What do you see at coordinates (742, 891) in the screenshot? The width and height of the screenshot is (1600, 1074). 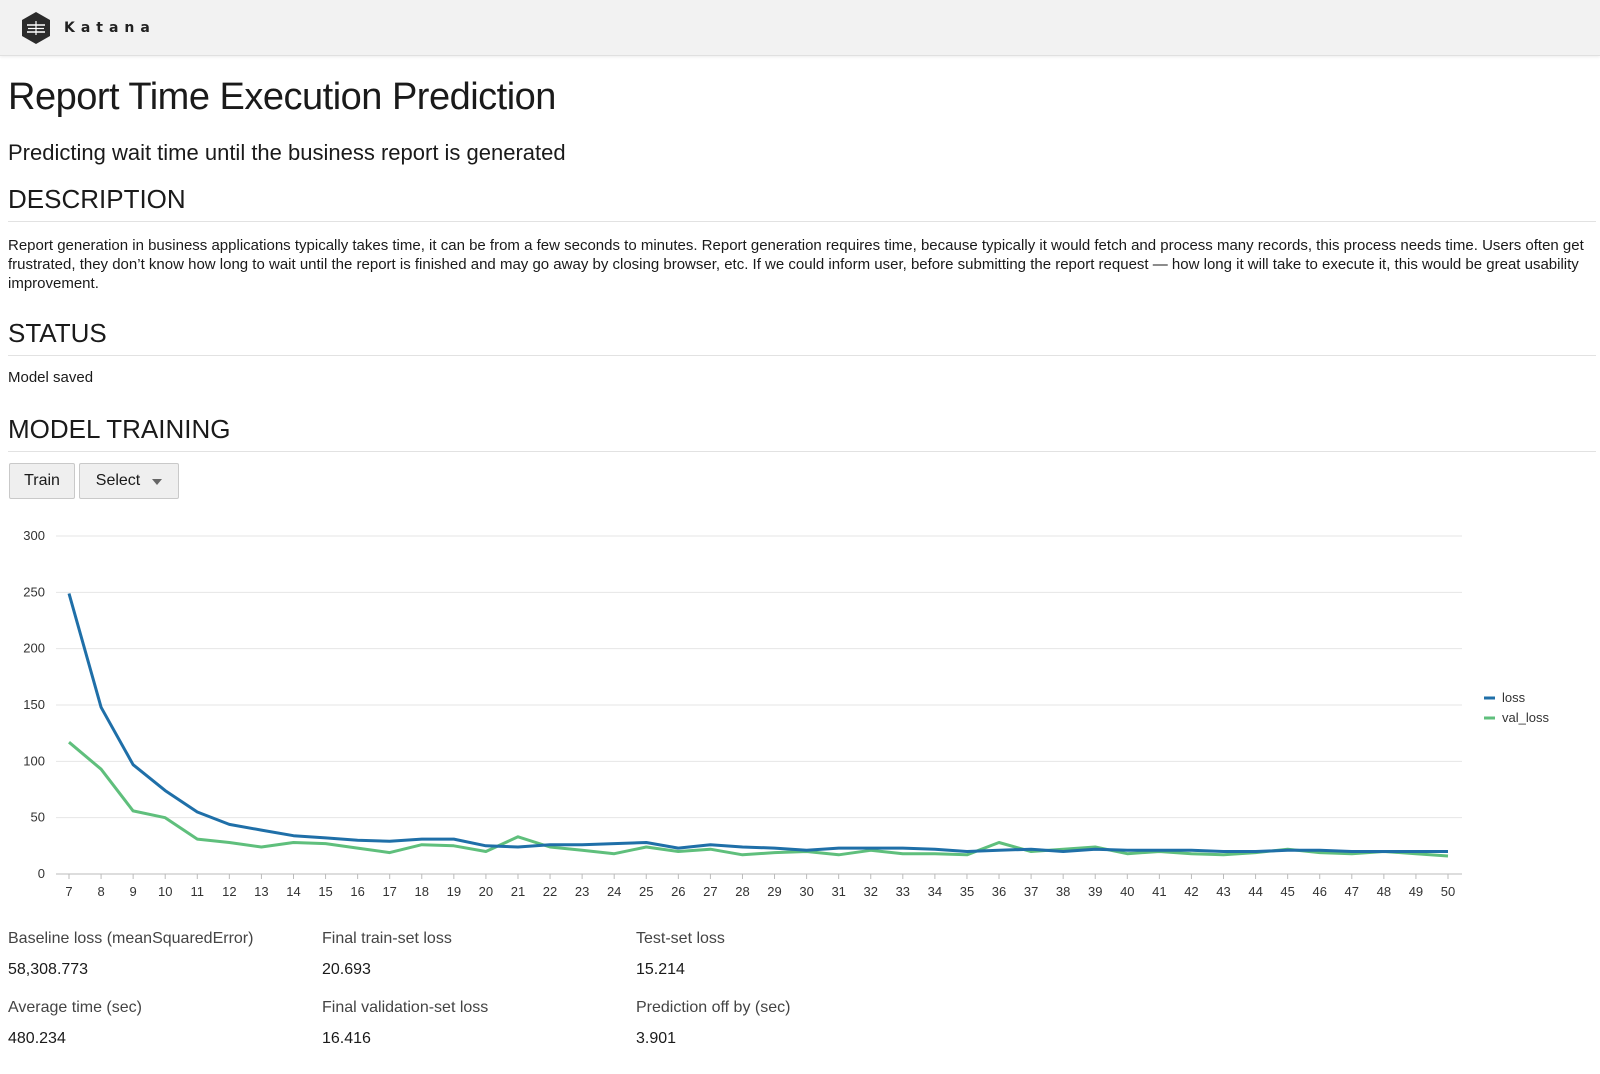 I see `x-tick-label: 28` at bounding box center [742, 891].